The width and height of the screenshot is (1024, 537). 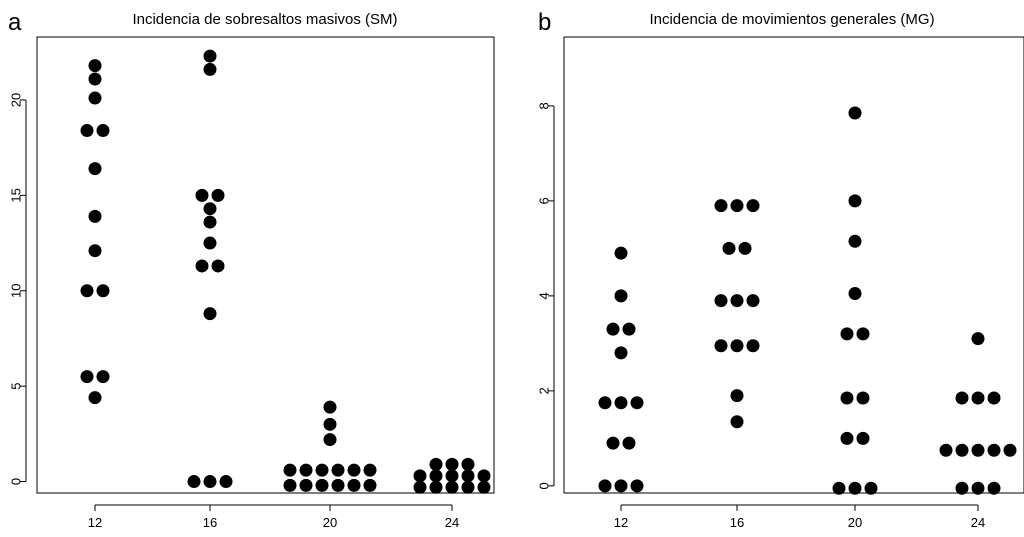 I want to click on y-tick-label: 20, so click(x=16, y=100).